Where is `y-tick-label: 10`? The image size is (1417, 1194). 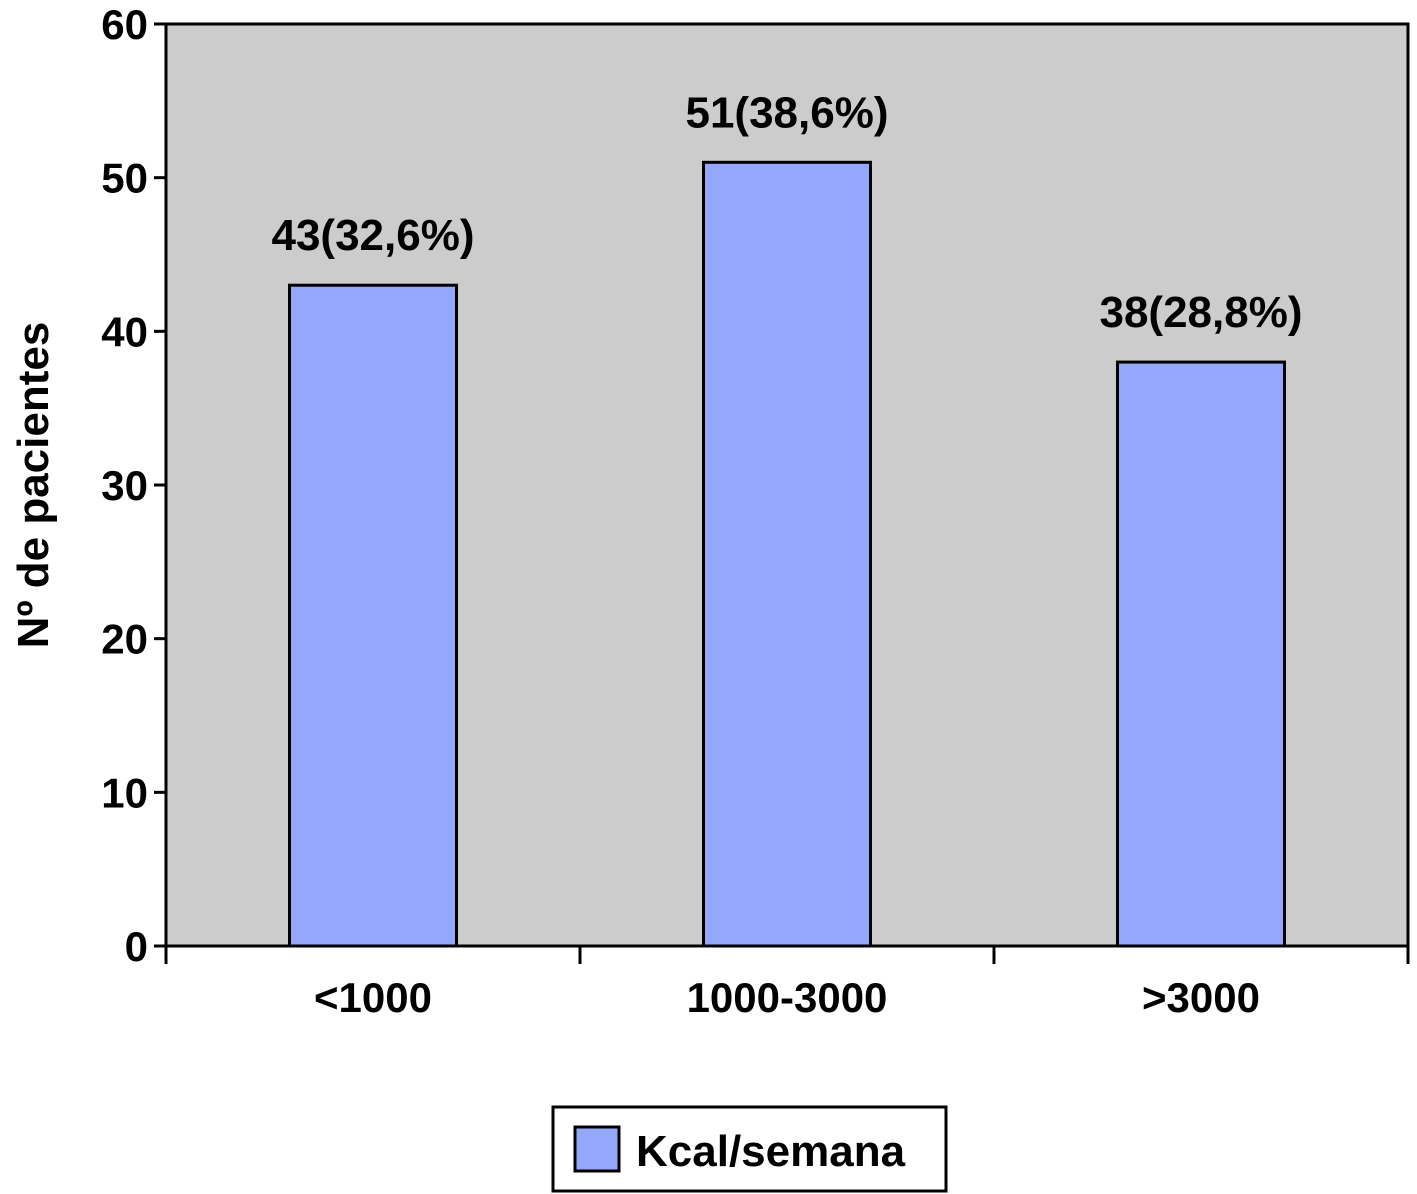
y-tick-label: 10 is located at coordinates (124, 792).